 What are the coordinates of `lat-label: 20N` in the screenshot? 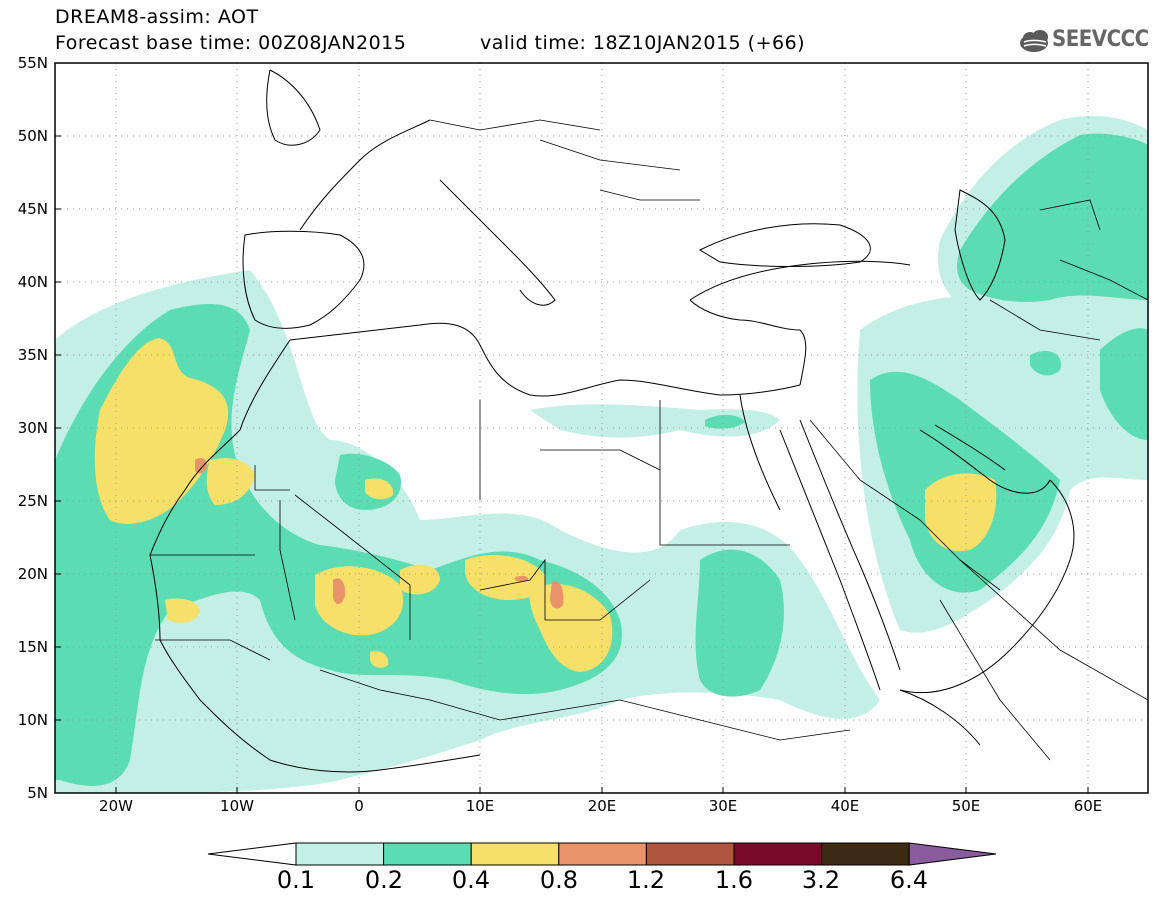 It's located at (32, 574).